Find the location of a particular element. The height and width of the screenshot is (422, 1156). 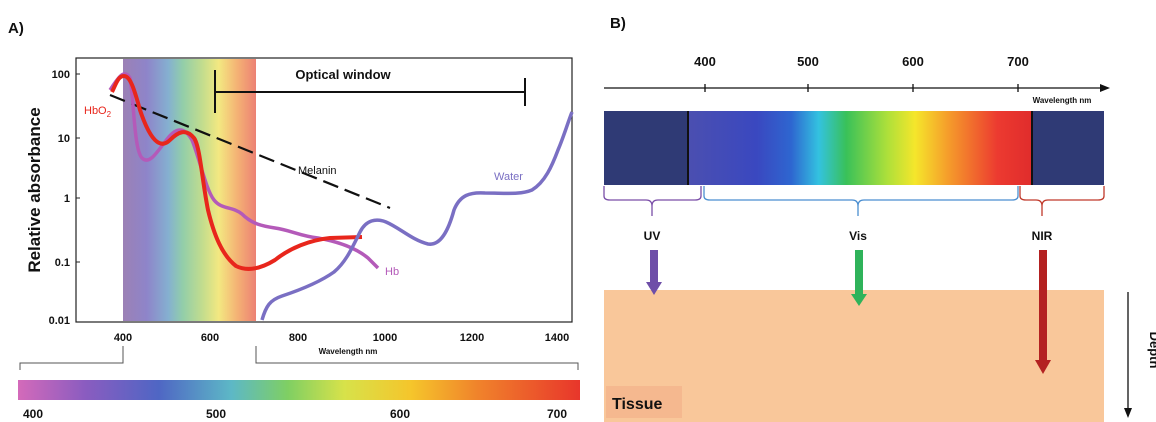

axis-tick-600: 600 is located at coordinates (913, 61).